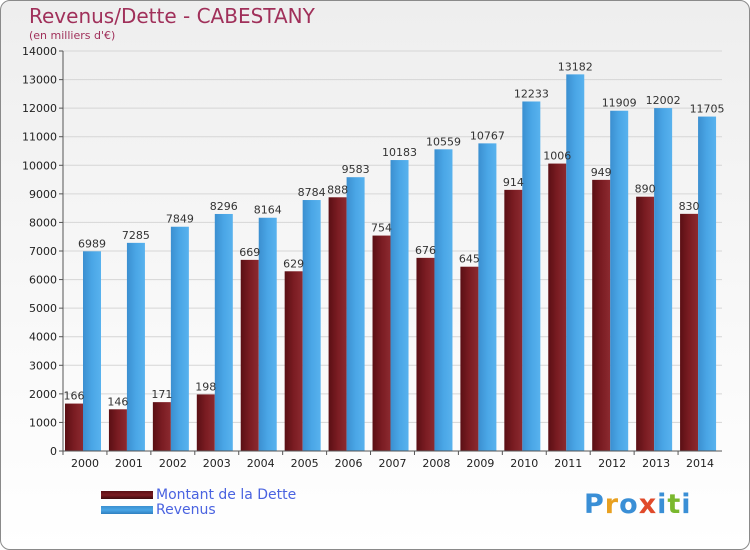 The image size is (750, 550). Describe the element at coordinates (689, 332) in the screenshot. I see `bar-debt-2014` at that location.